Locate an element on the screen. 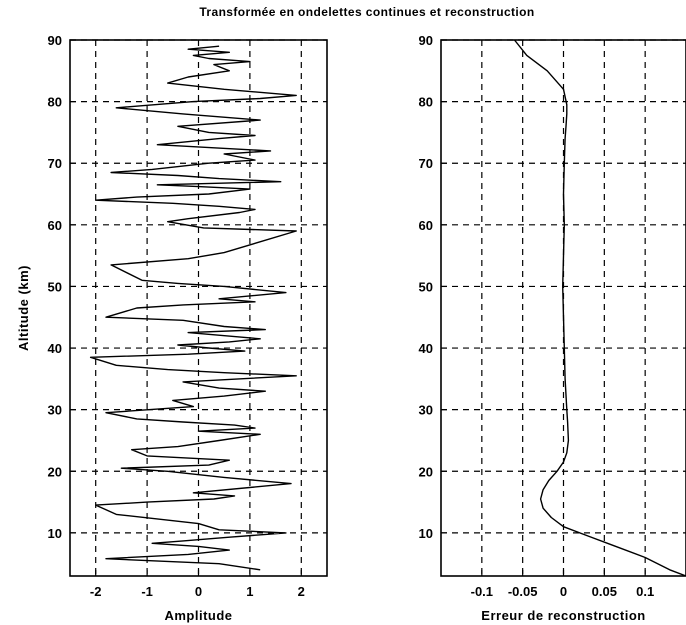  x-axis-label: Erreur de reconstruction is located at coordinates (563, 615).